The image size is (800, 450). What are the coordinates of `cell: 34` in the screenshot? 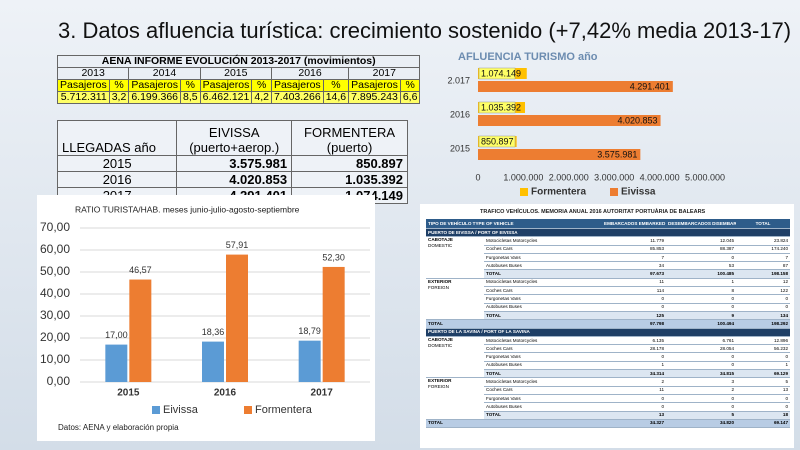 It's located at (634, 266).